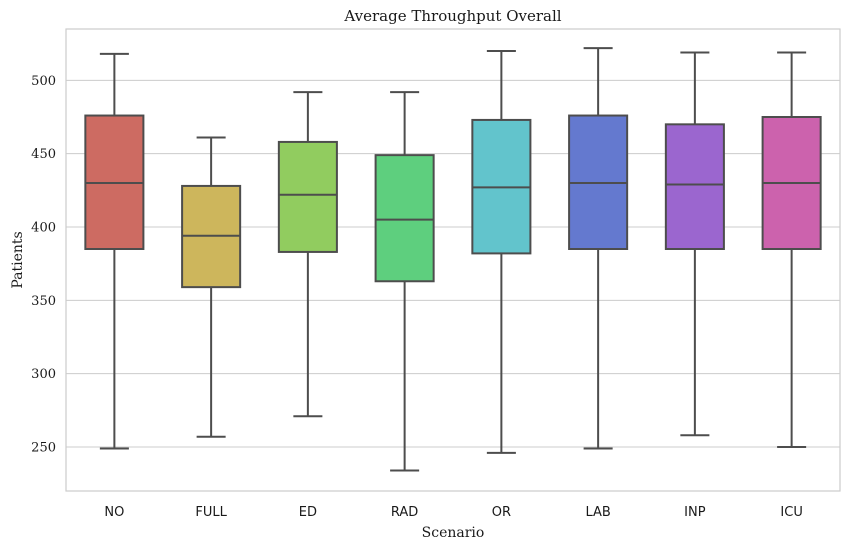 This screenshot has height=548, width=851. Describe the element at coordinates (43, 301) in the screenshot. I see `y-tick-label: 350` at that location.